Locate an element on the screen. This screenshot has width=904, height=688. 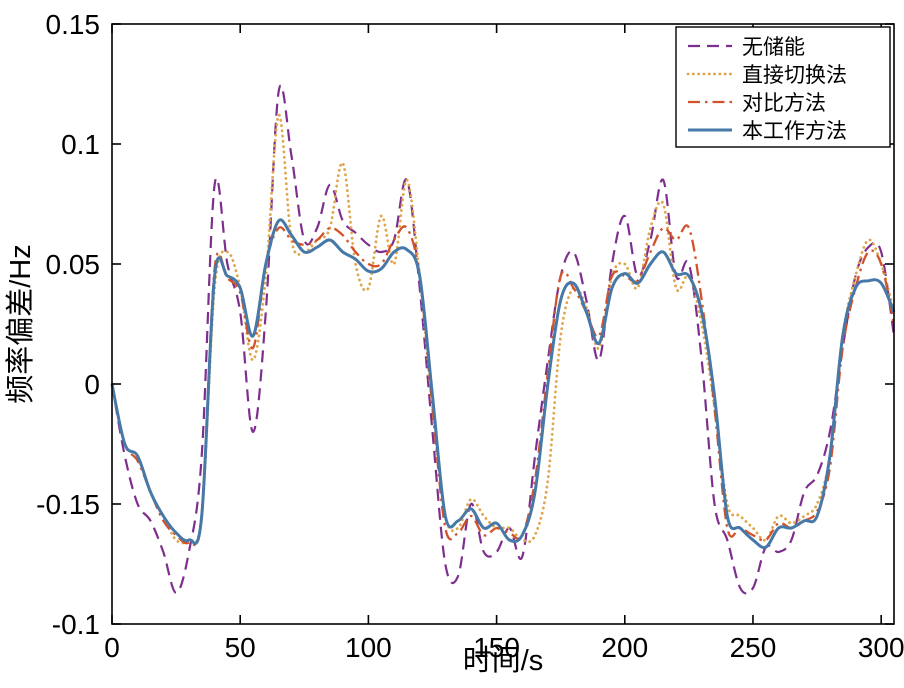
y-tick-label: 0.15 is located at coordinates (73, 24).